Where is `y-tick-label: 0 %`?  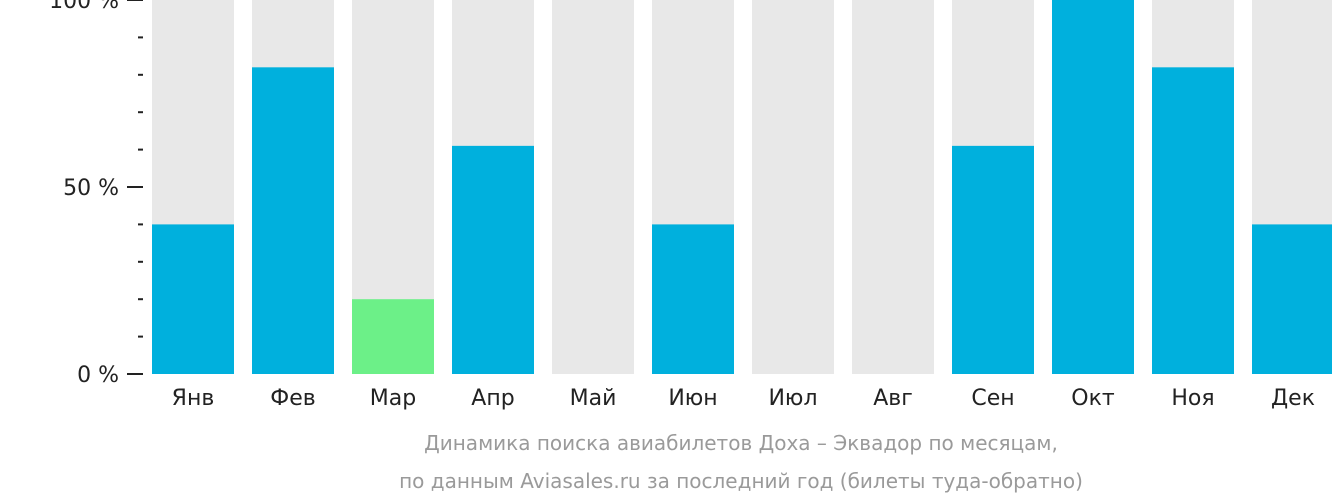 y-tick-label: 0 % is located at coordinates (98, 375).